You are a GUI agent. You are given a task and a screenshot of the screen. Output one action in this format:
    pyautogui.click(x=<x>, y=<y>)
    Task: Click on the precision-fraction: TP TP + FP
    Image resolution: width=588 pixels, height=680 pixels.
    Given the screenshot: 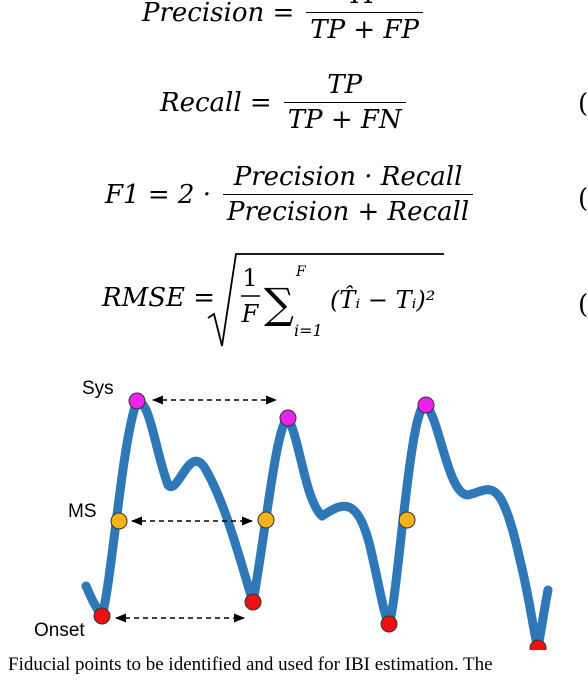 What is the action you would take?
    pyautogui.click(x=364, y=22)
    